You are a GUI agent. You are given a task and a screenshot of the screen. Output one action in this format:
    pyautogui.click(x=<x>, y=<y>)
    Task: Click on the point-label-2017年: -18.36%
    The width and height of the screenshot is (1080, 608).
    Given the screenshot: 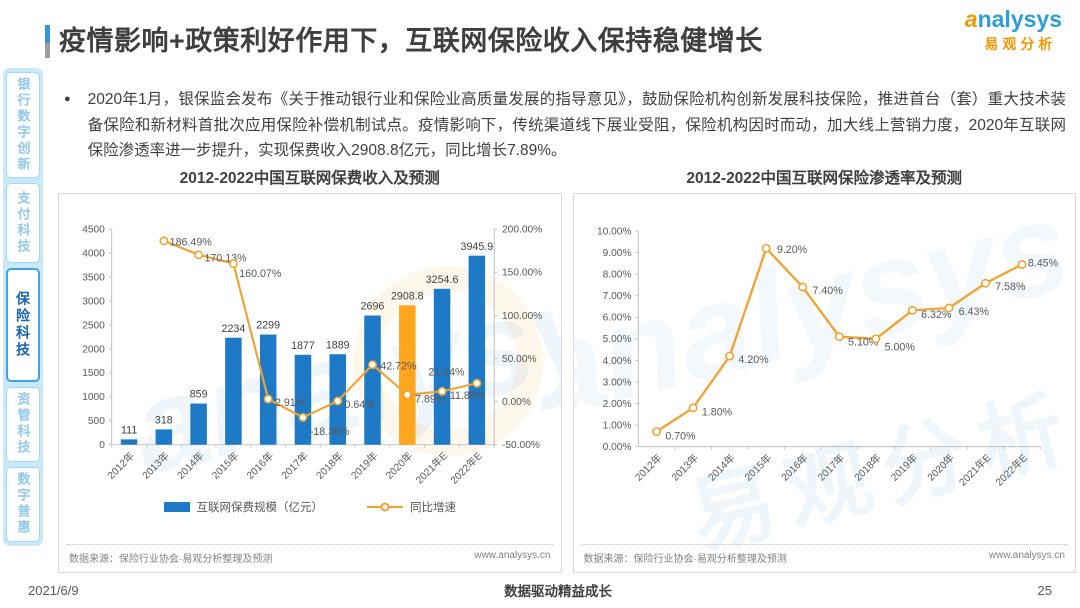 What is the action you would take?
    pyautogui.click(x=330, y=432)
    